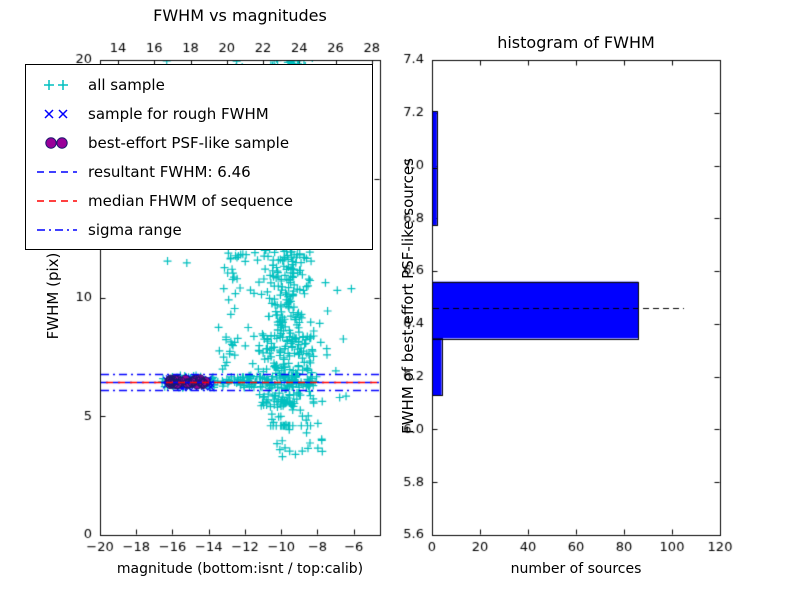 This screenshot has width=800, height=600. I want to click on right-plot-title: histogram of FWHM, so click(576, 42).